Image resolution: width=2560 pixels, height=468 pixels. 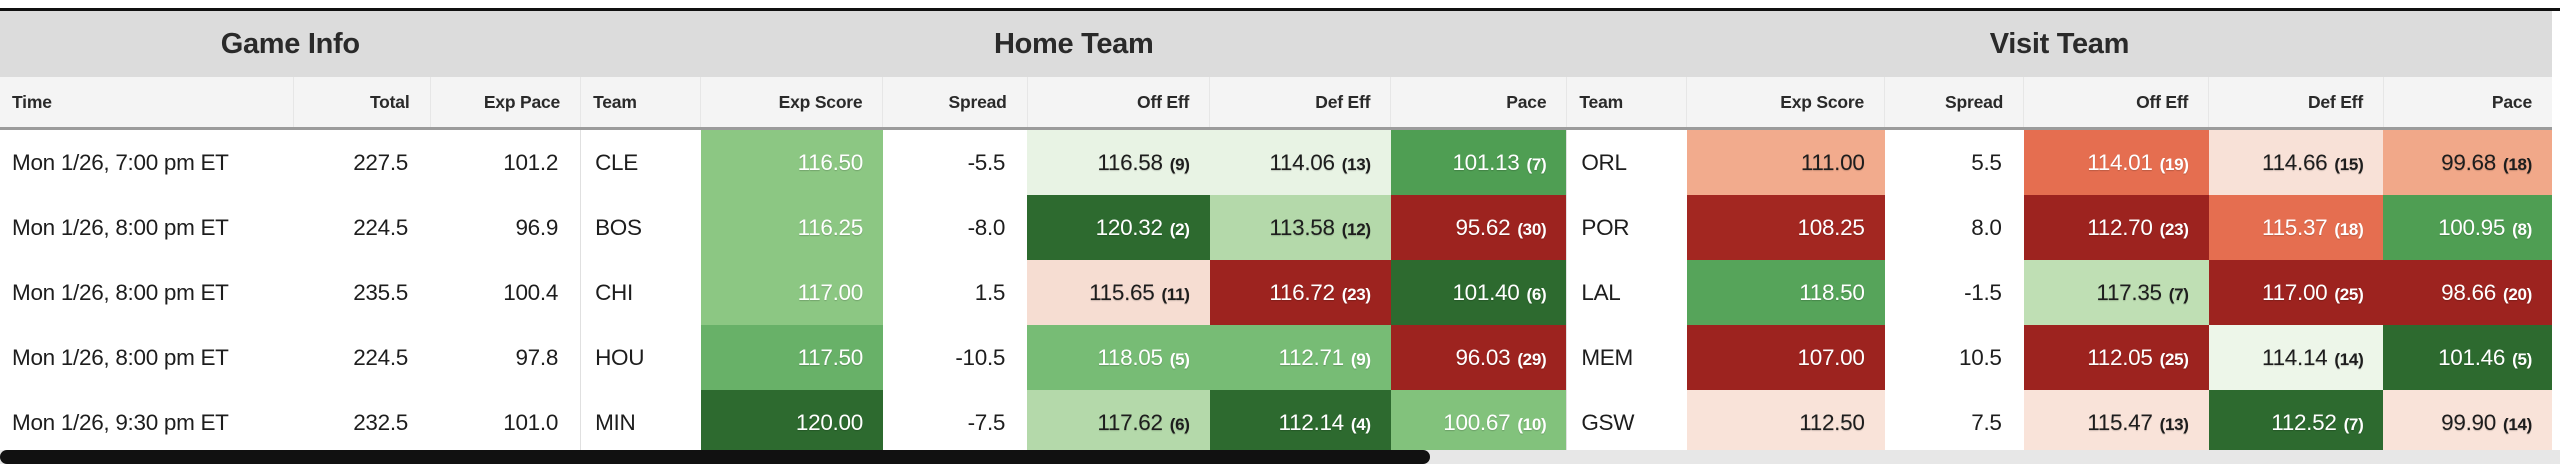 I want to click on visit-pace-cell: 99.90 (14), so click(x=2467, y=422).